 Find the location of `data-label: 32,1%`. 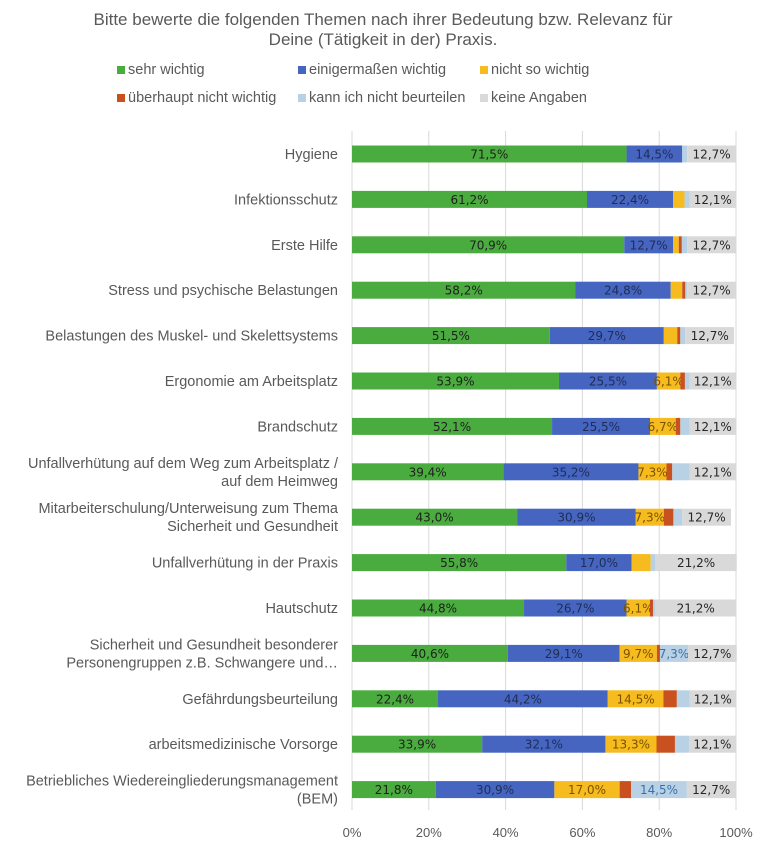

data-label: 32,1% is located at coordinates (544, 745).